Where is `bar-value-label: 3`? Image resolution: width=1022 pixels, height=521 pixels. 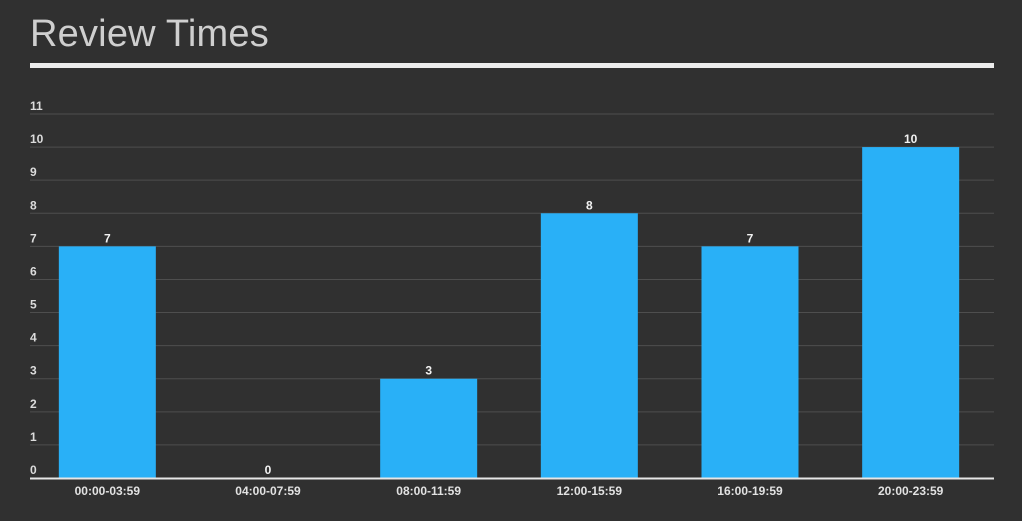
bar-value-label: 3 is located at coordinates (428, 371).